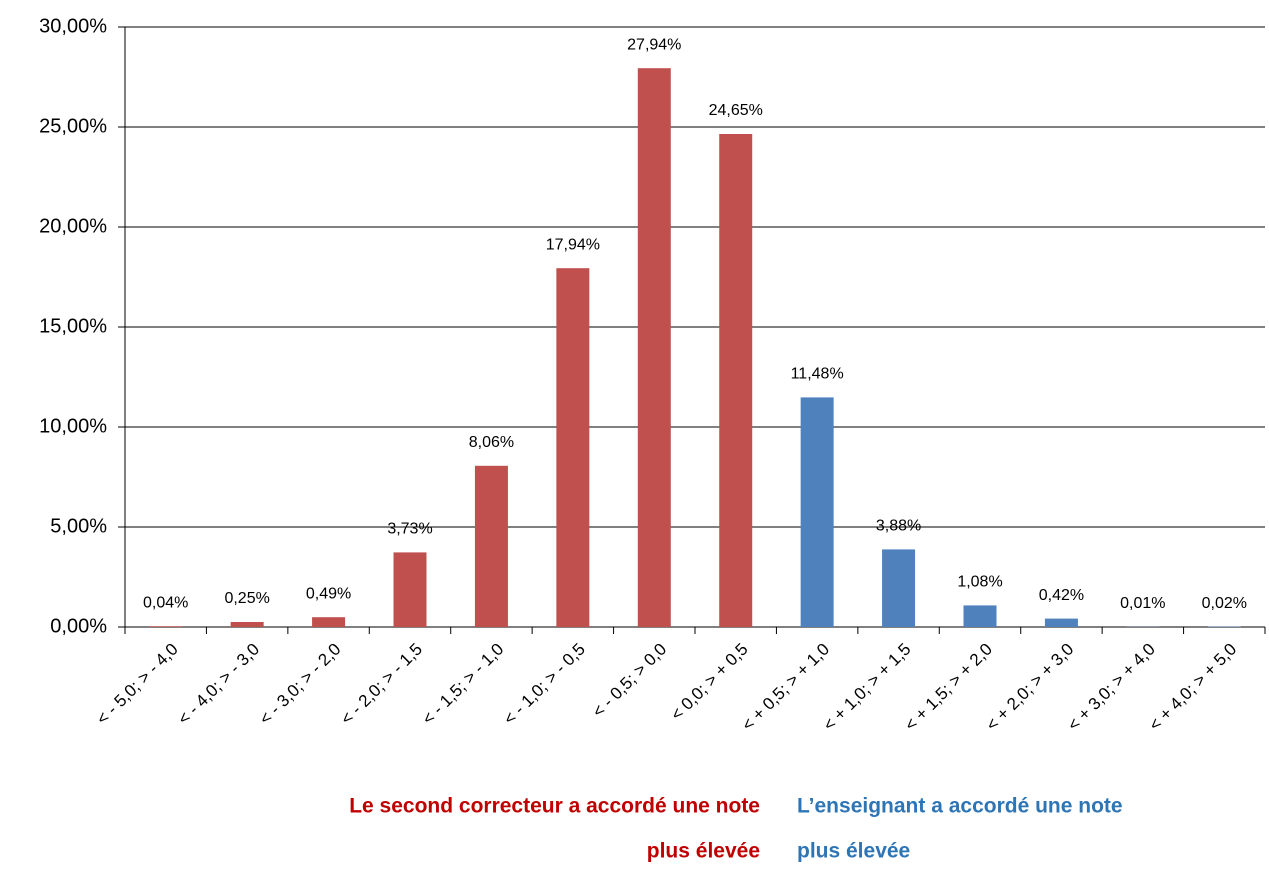 This screenshot has height=893, width=1269. I want to click on x-tick-label: < + 0,5; > + 1,0, so click(785, 687).